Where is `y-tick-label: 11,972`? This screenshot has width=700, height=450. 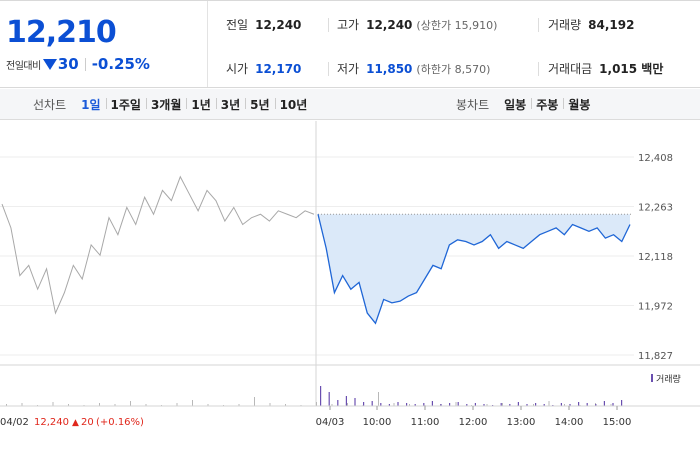
y-tick-label: 11,972 is located at coordinates (655, 307).